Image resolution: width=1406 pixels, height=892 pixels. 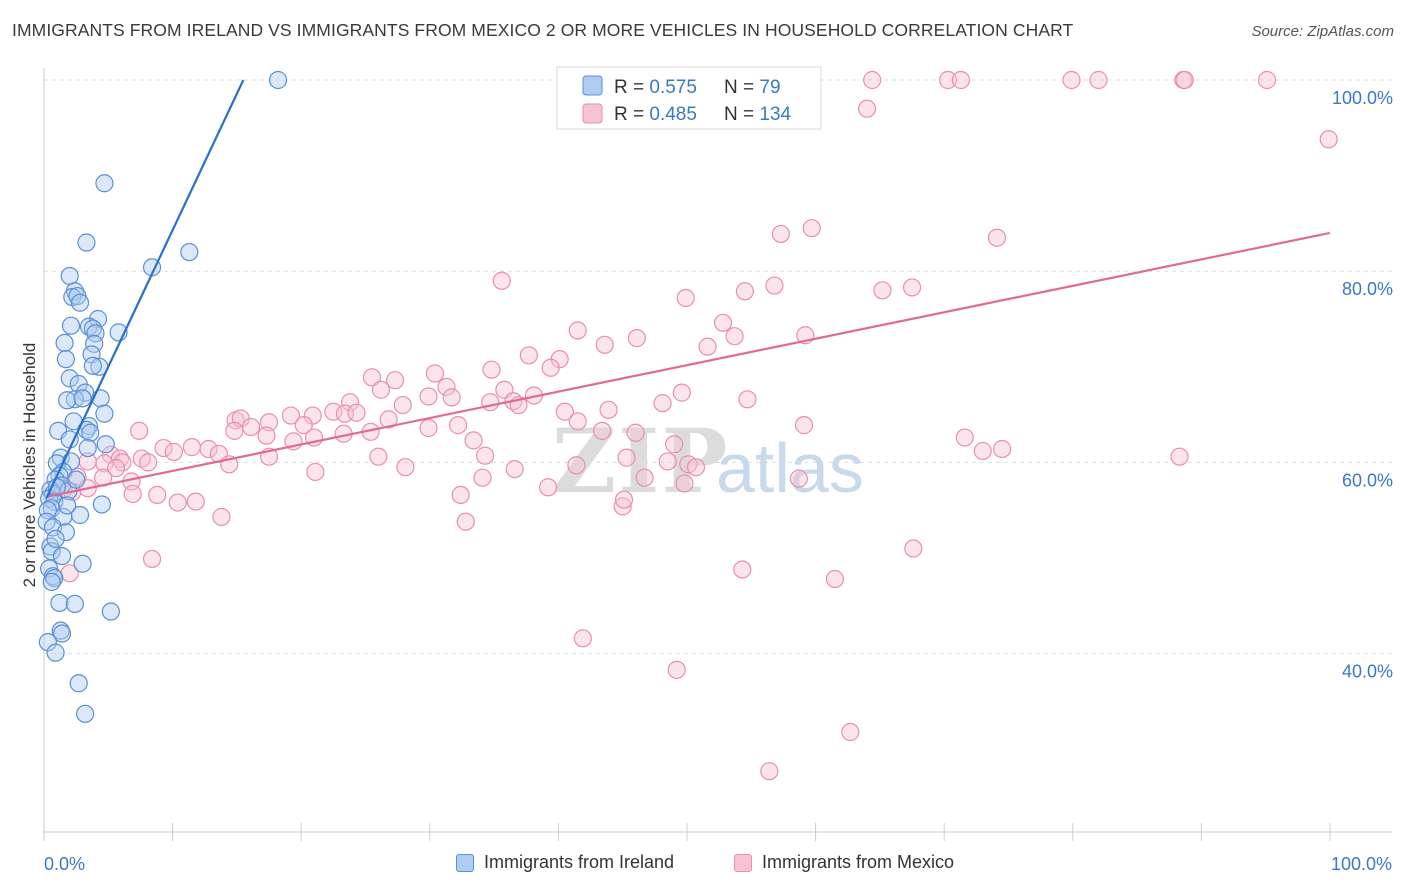 What do you see at coordinates (743, 862) in the screenshot?
I see `legend-bottom-mexico-swatch` at bounding box center [743, 862].